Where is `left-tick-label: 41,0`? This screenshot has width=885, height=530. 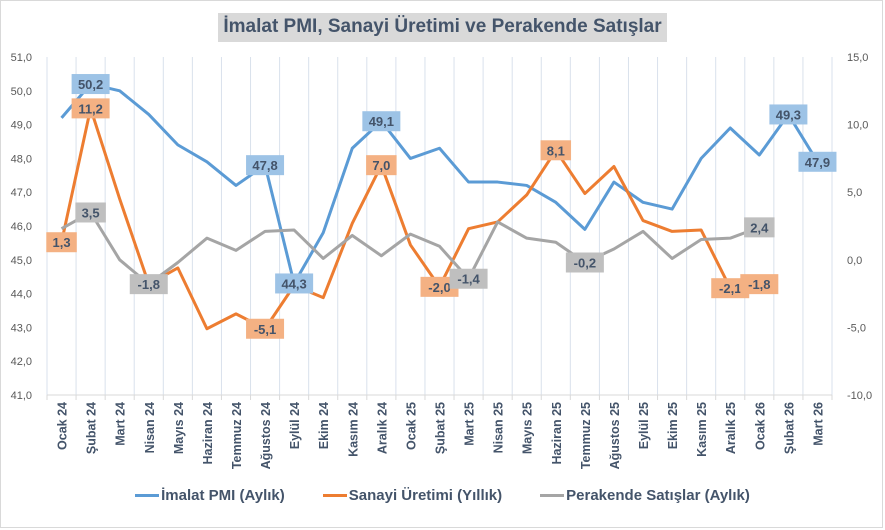 left-tick-label: 41,0 is located at coordinates (21, 396).